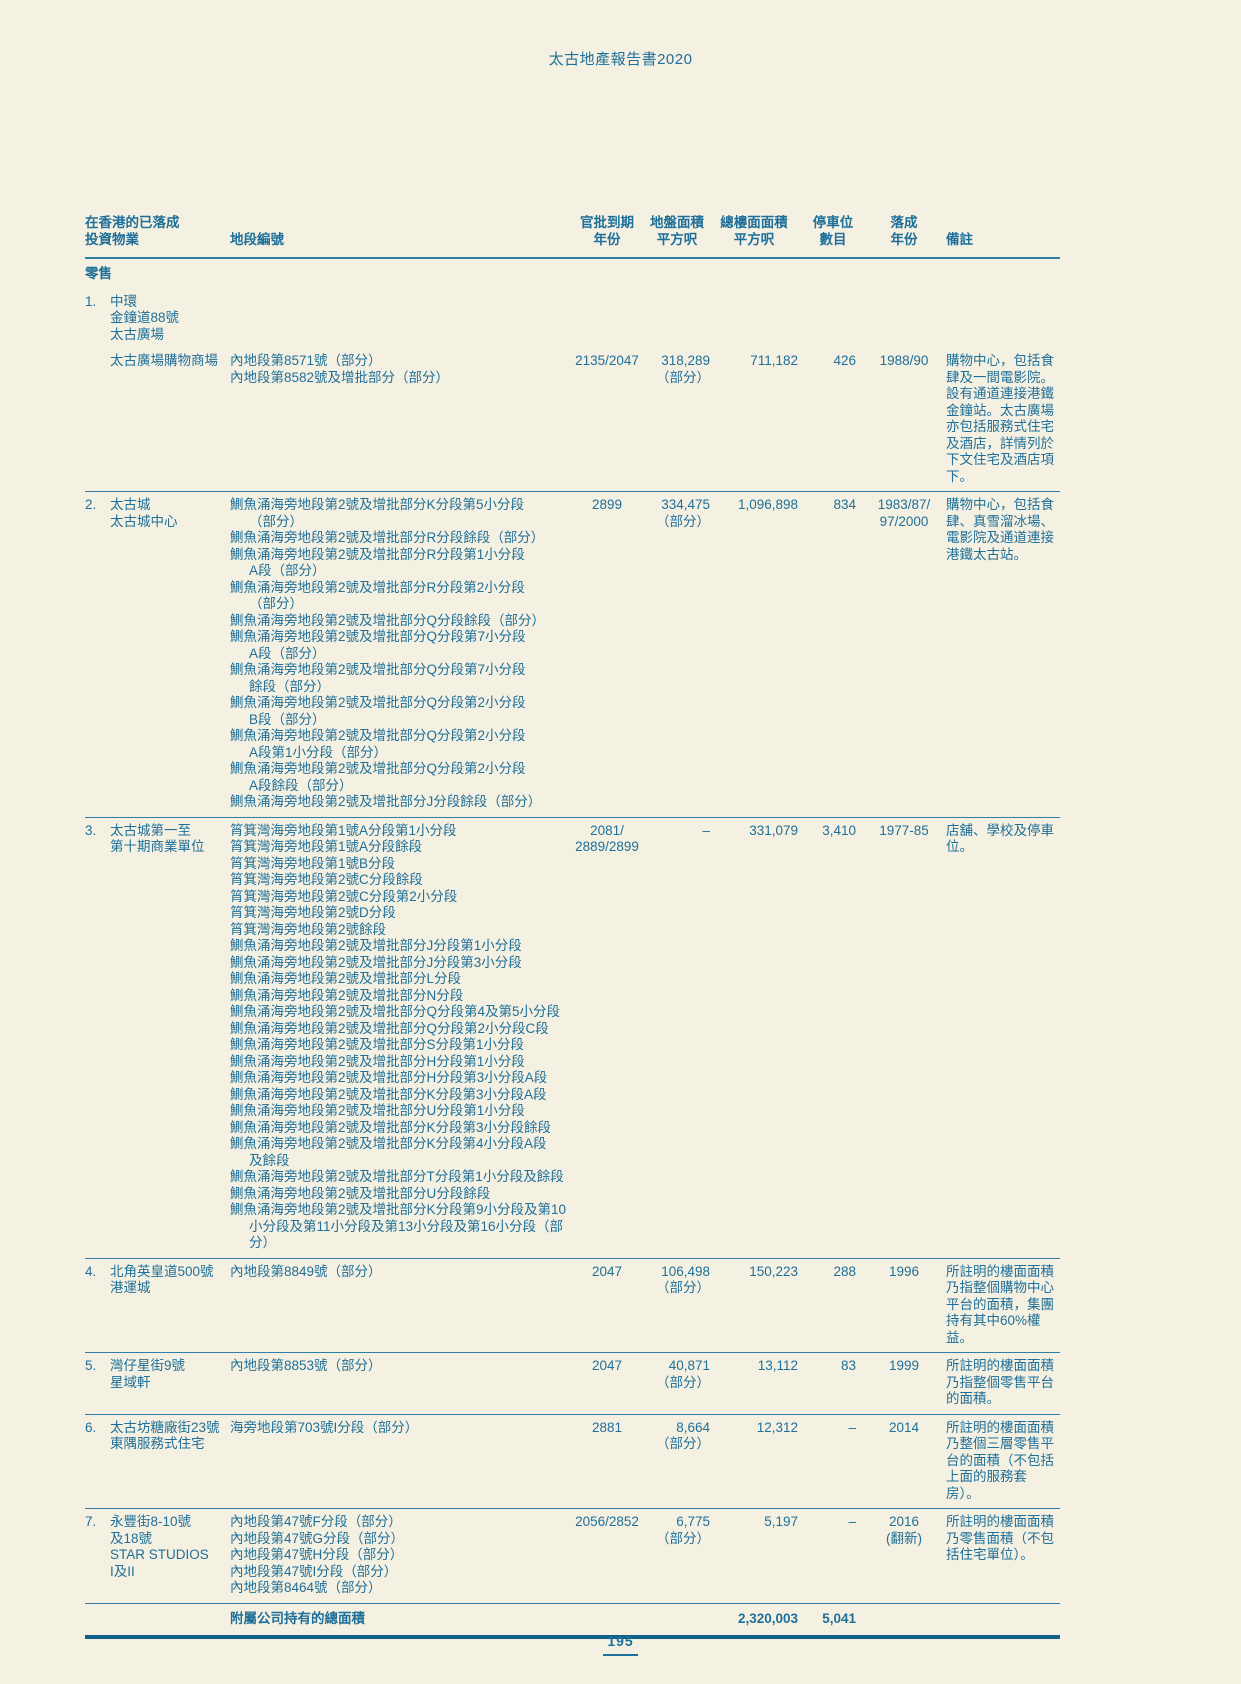 The width and height of the screenshot is (1241, 1684). Describe the element at coordinates (395, 1011) in the screenshot. I see `lot-line: 鰂魚涌海旁地段第2號及增批部分Q分段第4及第5小分段` at that location.